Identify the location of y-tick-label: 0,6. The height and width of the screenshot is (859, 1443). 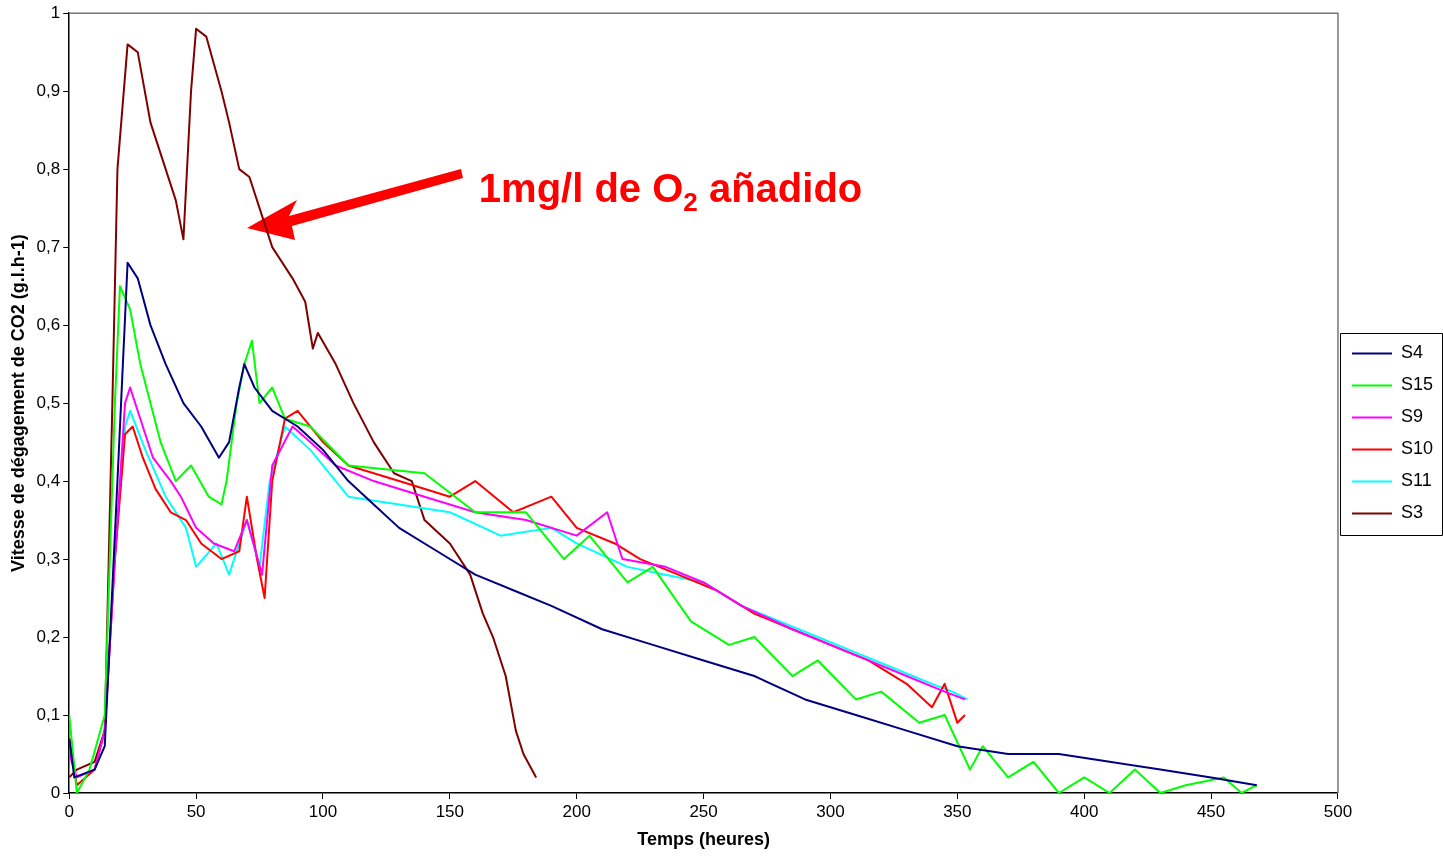
(48, 324).